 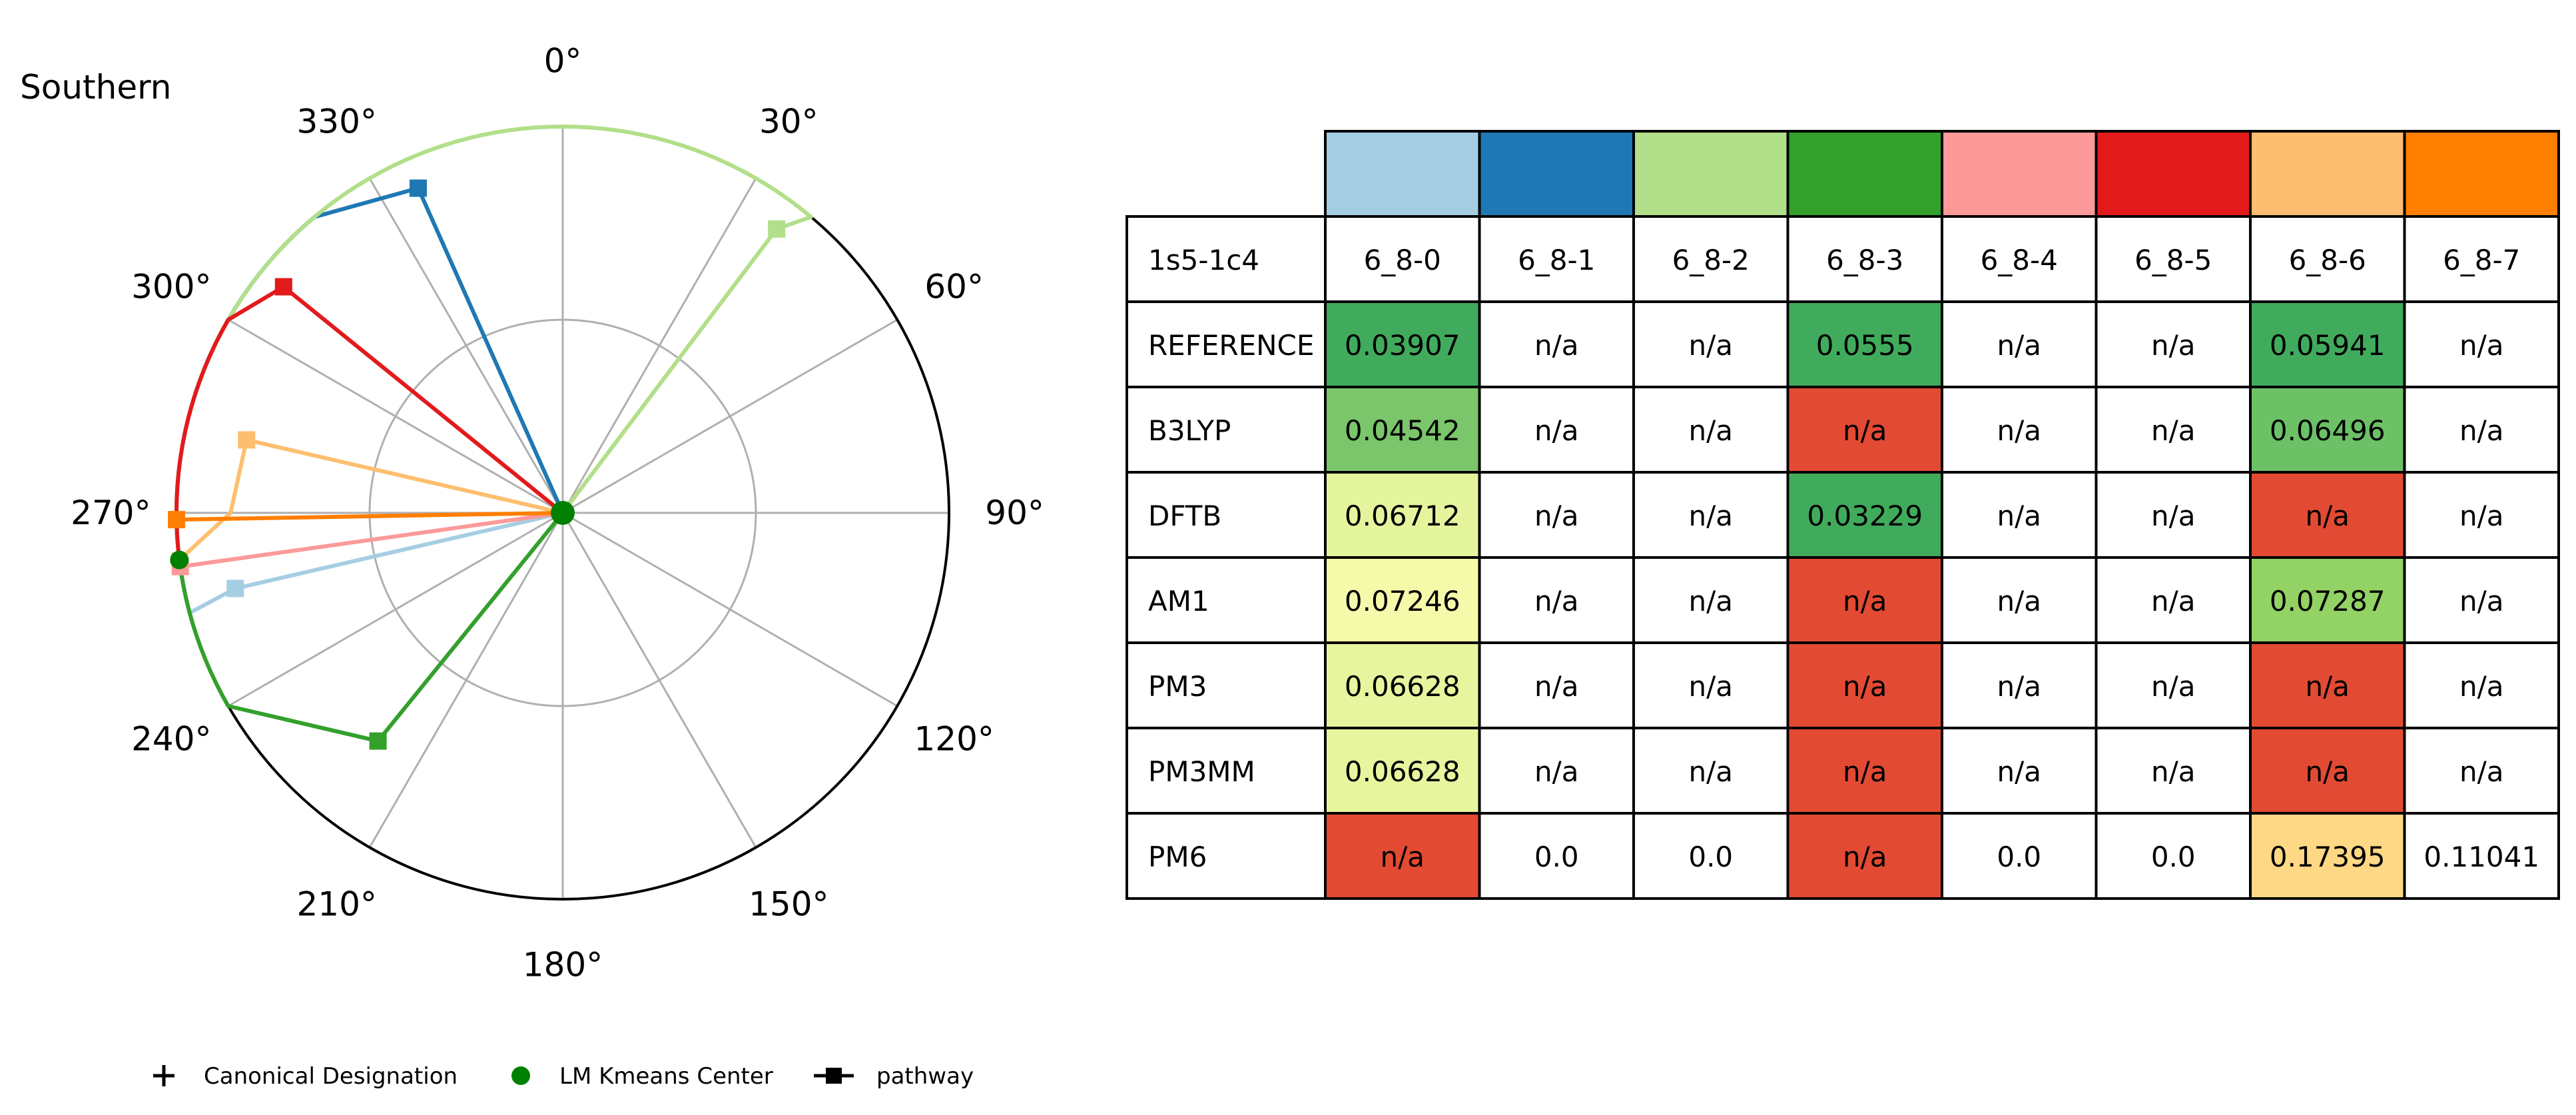 What do you see at coordinates (788, 904) in the screenshot?
I see `angle-tick-label: 150°` at bounding box center [788, 904].